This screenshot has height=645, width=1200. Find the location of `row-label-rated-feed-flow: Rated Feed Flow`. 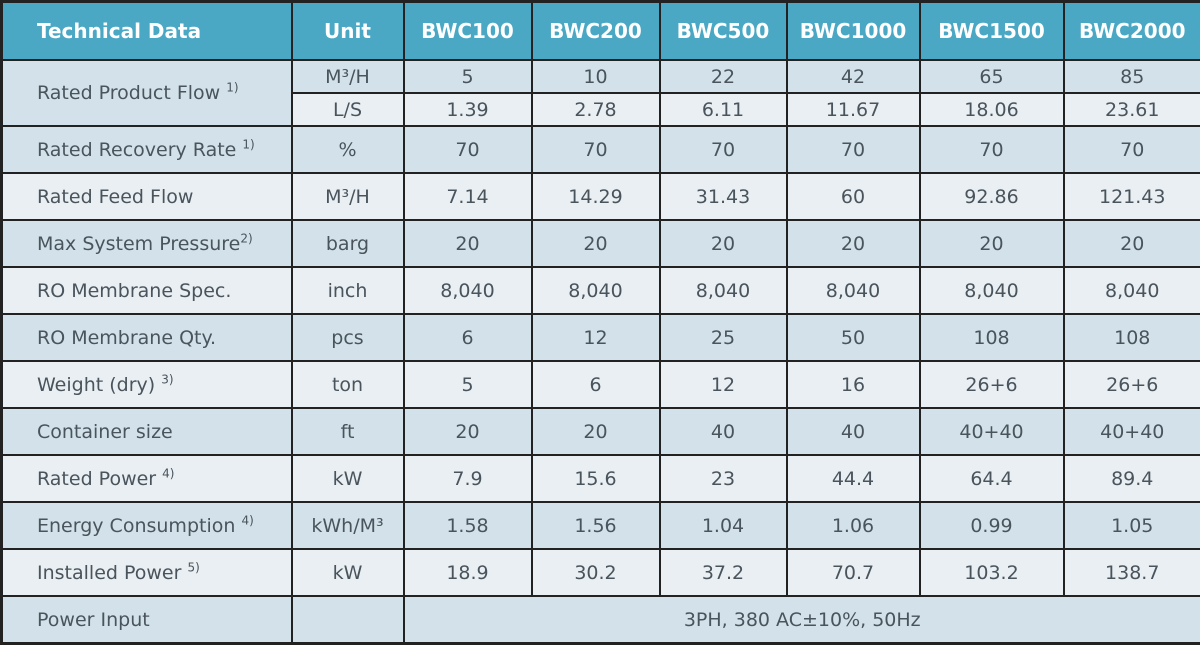

row-label-rated-feed-flow: Rated Feed Flow is located at coordinates (146, 196).